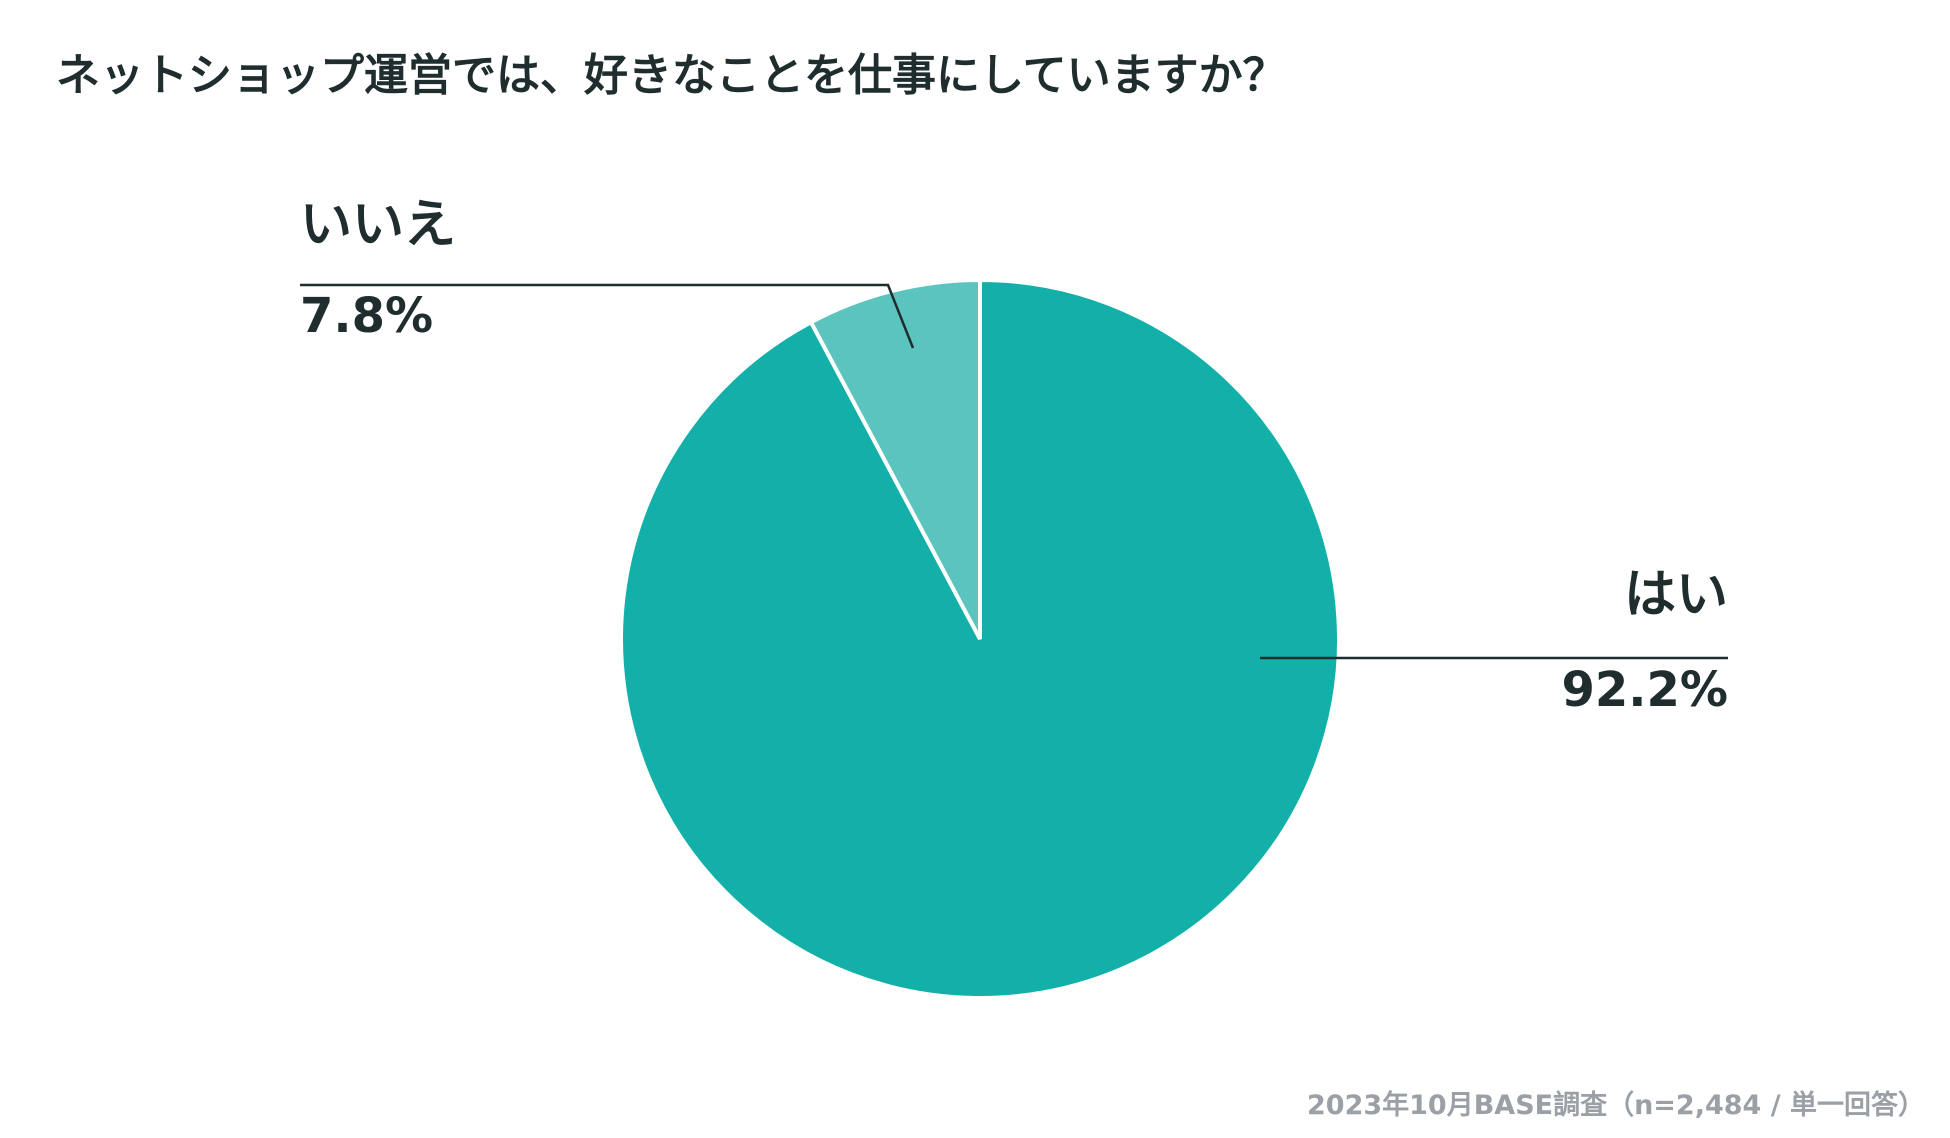 The width and height of the screenshot is (1950, 1138). Describe the element at coordinates (895, 458) in the screenshot. I see `pie-slice` at that location.